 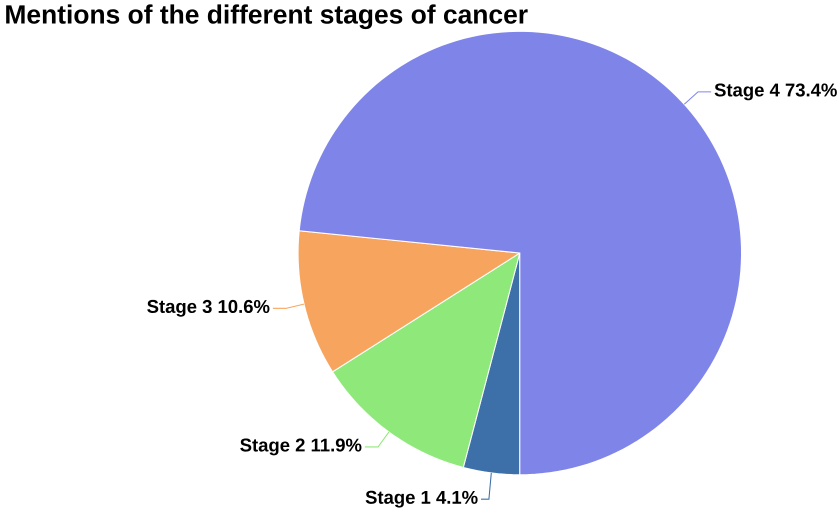 I want to click on slice-label: Stage 2, so click(x=272, y=447).